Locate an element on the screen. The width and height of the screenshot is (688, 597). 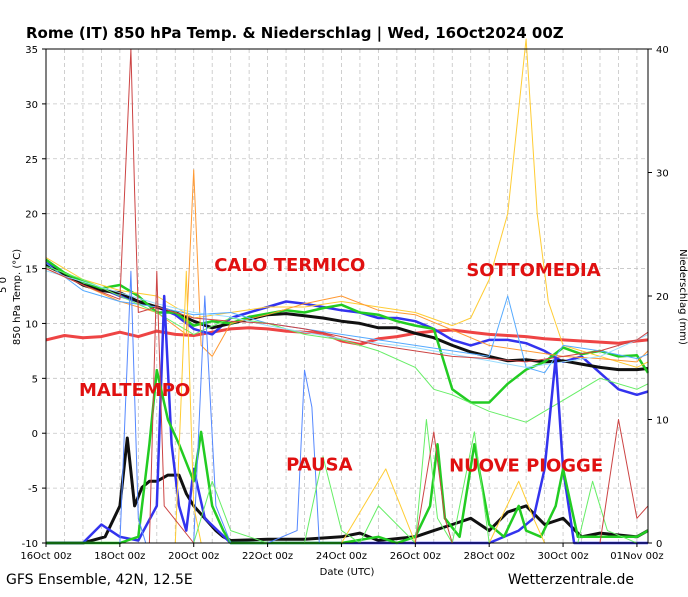
annotation-label: SOTTOMEDIA is located at coordinates (533, 270).